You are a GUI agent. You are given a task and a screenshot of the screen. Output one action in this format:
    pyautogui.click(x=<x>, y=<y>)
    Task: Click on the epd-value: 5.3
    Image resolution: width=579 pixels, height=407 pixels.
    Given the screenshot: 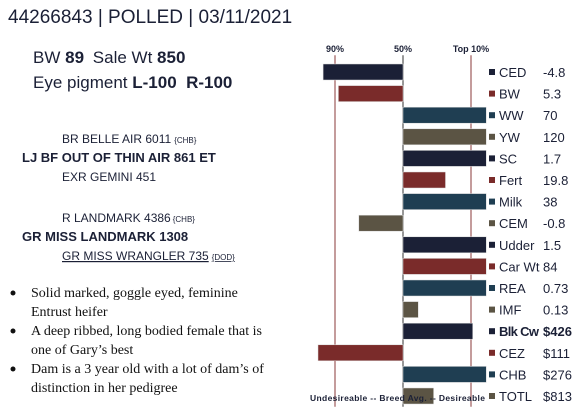 What is the action you would take?
    pyautogui.click(x=552, y=94)
    